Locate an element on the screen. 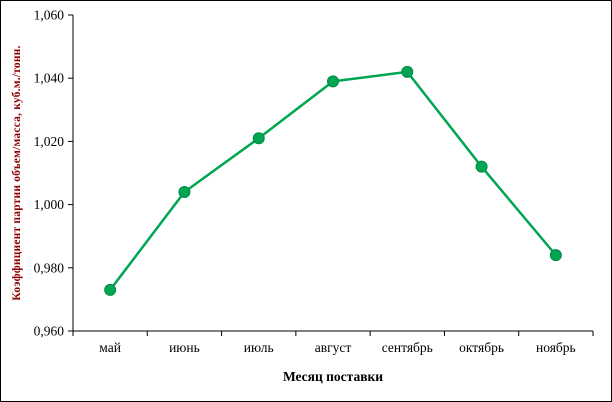  x-category-label: июль is located at coordinates (259, 347).